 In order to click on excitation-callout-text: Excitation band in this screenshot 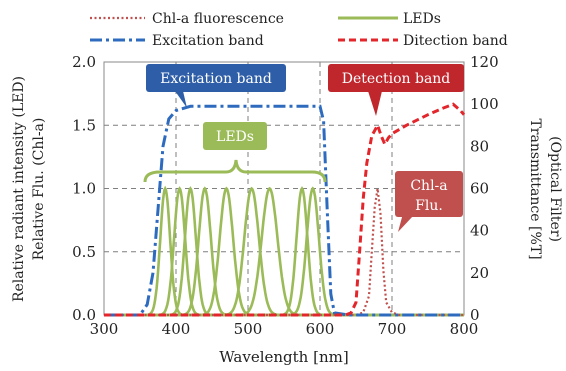, I will do `click(216, 79)`.